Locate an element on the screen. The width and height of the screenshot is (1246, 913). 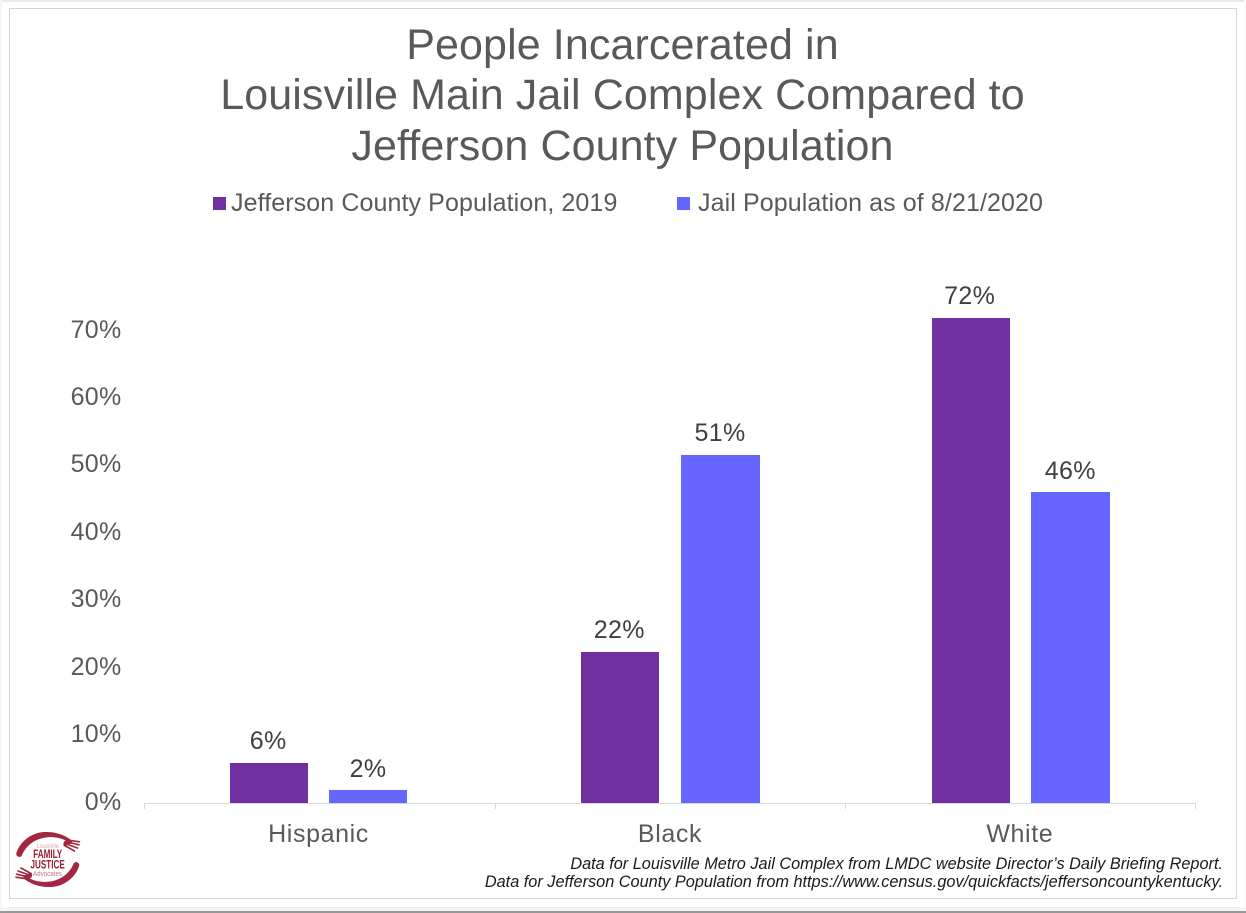
svg-text: Advocates is located at coordinates (48, 874).